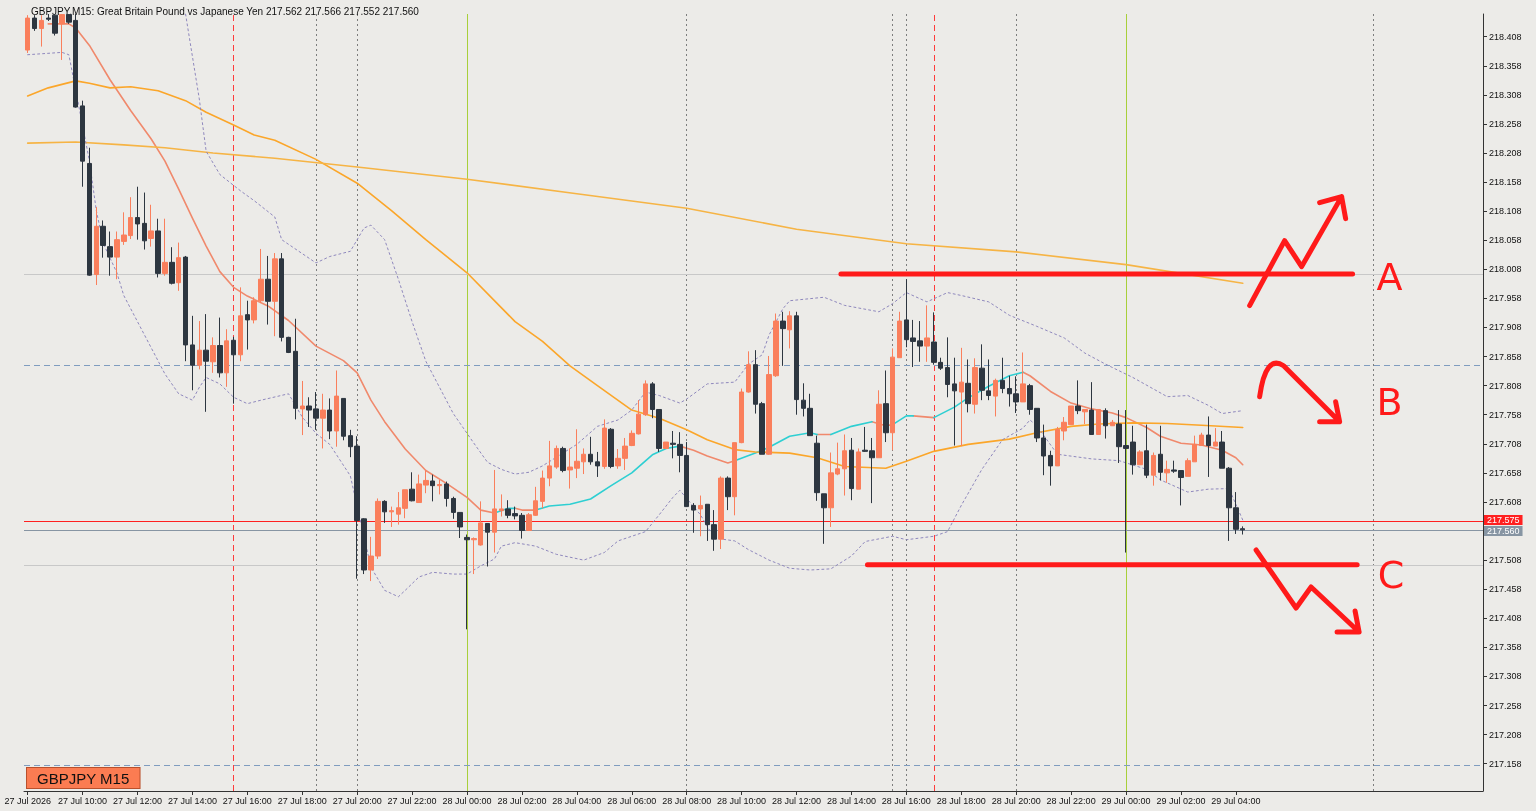 This screenshot has height=811, width=1536. Describe the element at coordinates (1389, 276) in the screenshot. I see `annotation: A` at that location.